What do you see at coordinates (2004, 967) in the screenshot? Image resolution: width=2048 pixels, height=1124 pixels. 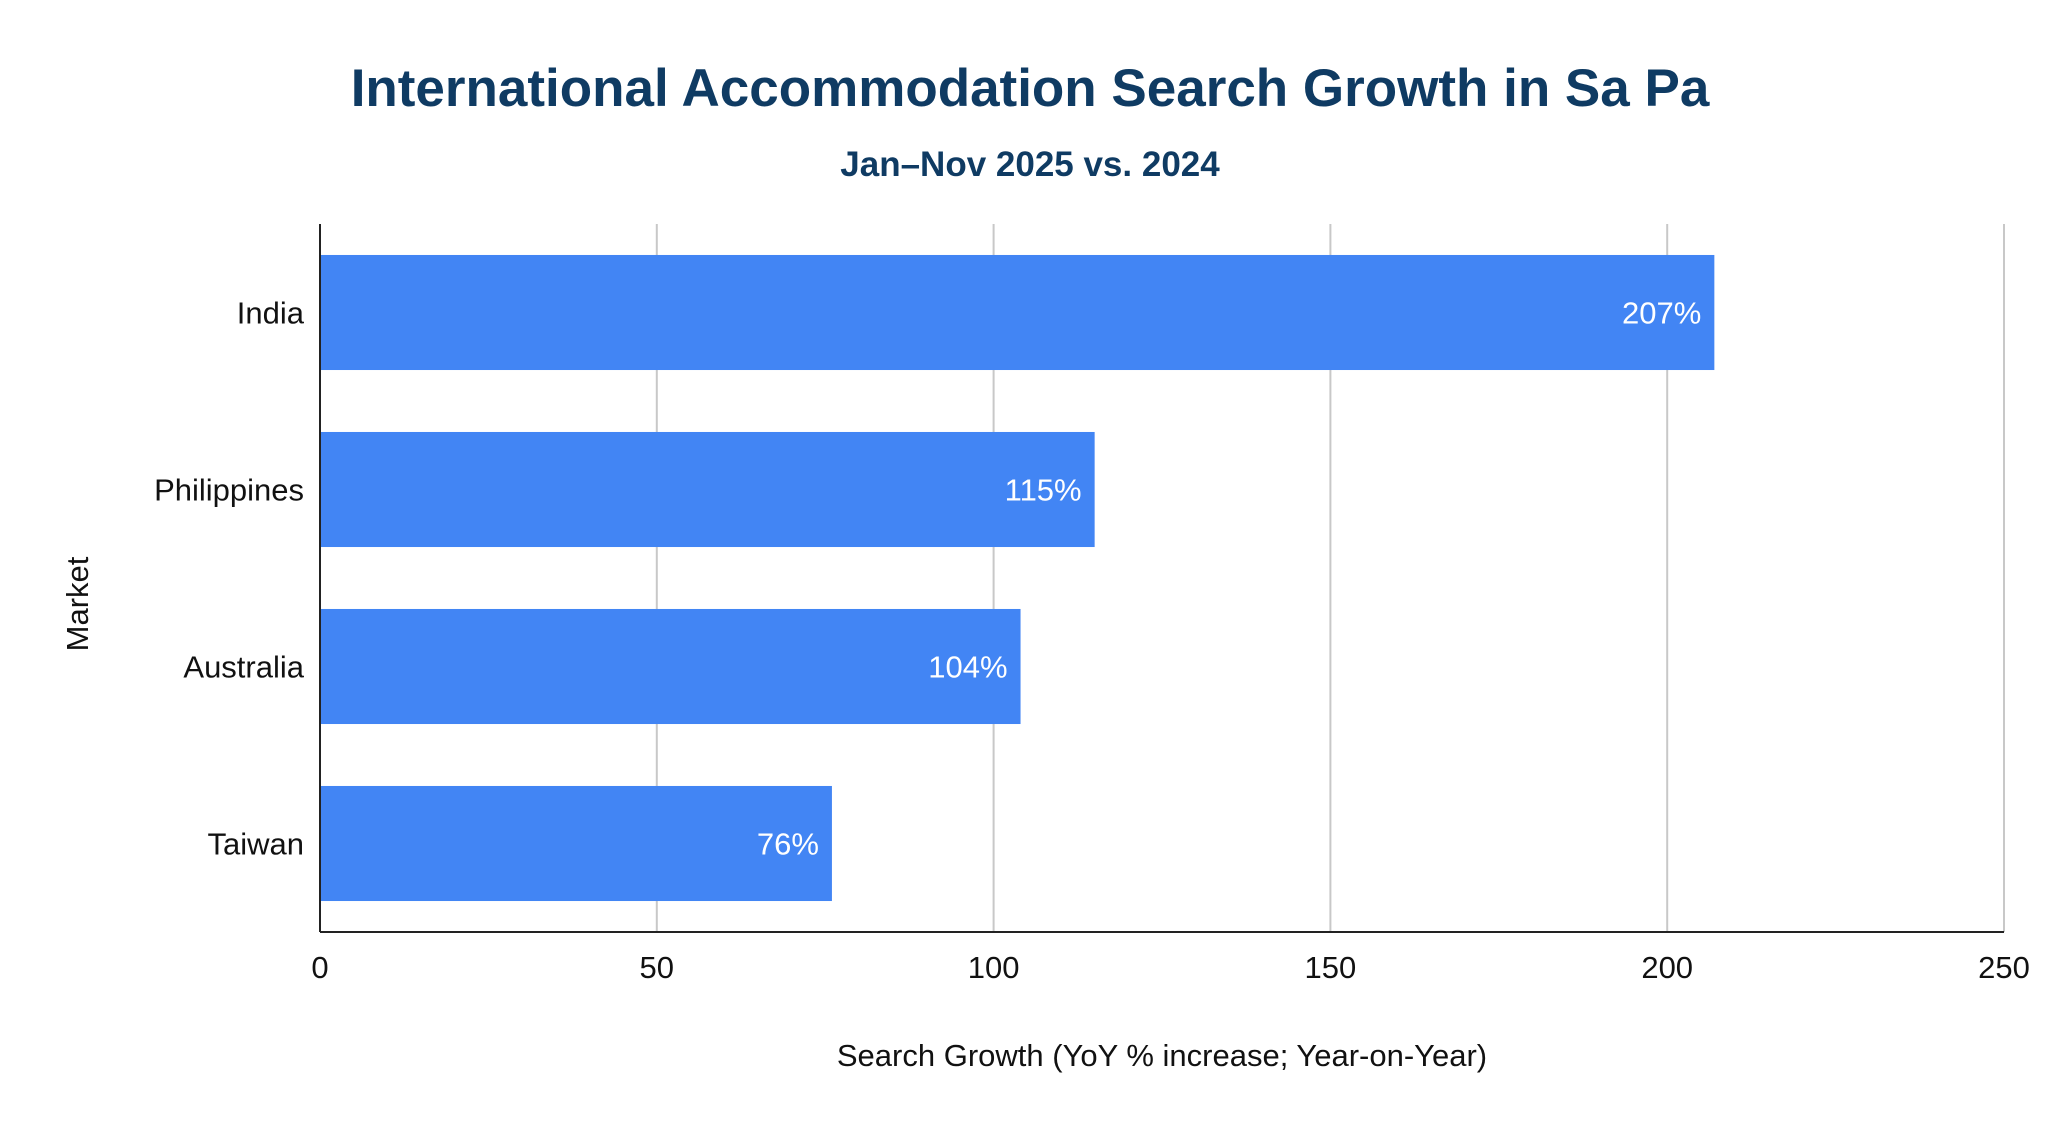 I see `x-tick-label: 250` at bounding box center [2004, 967].